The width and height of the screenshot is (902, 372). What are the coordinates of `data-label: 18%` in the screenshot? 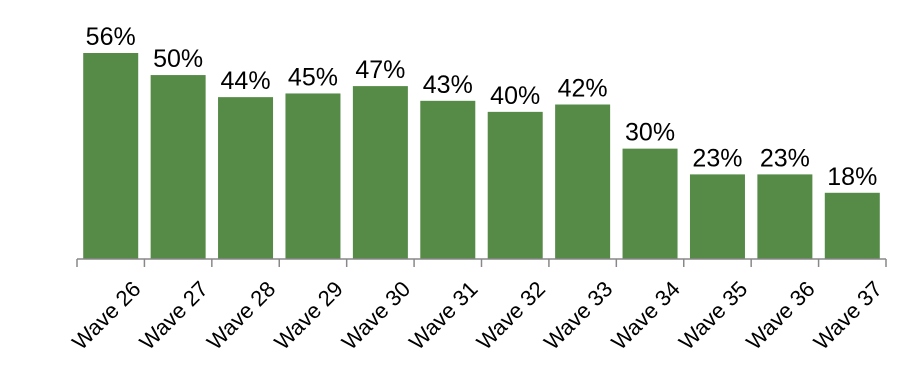 It's located at (852, 177).